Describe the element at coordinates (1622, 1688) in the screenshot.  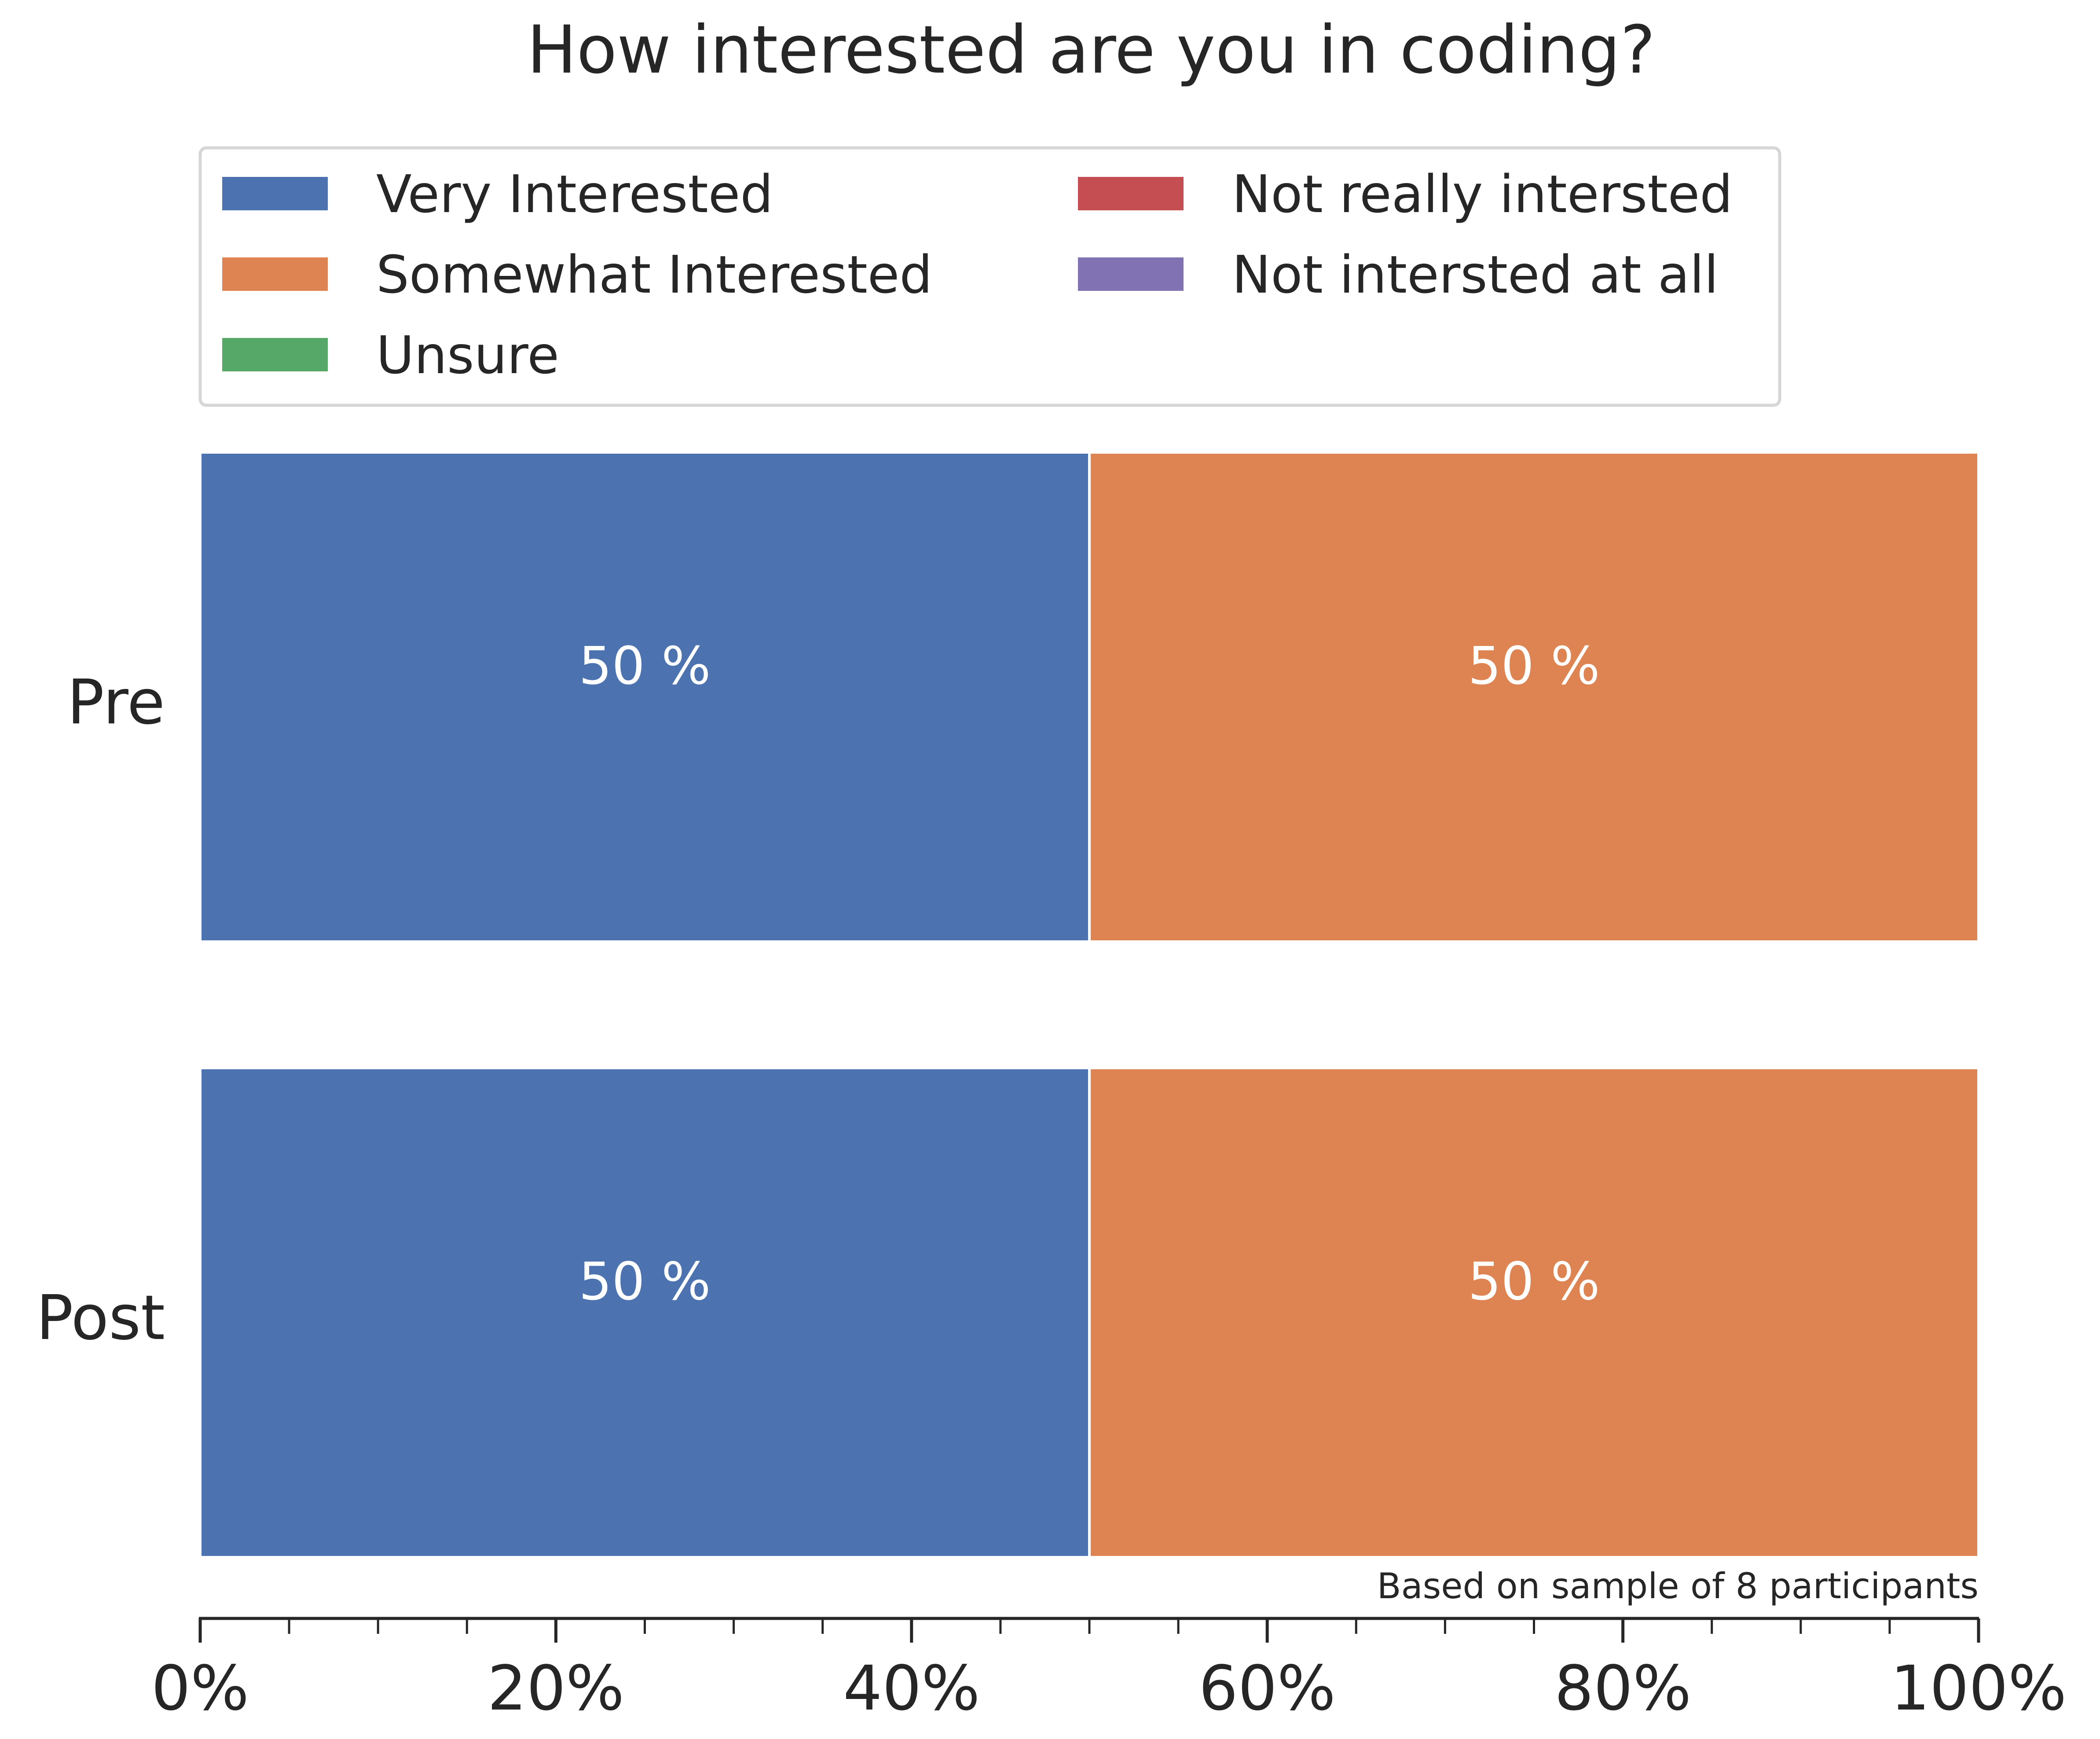
I see `x-tick-label-80: 80%` at that location.